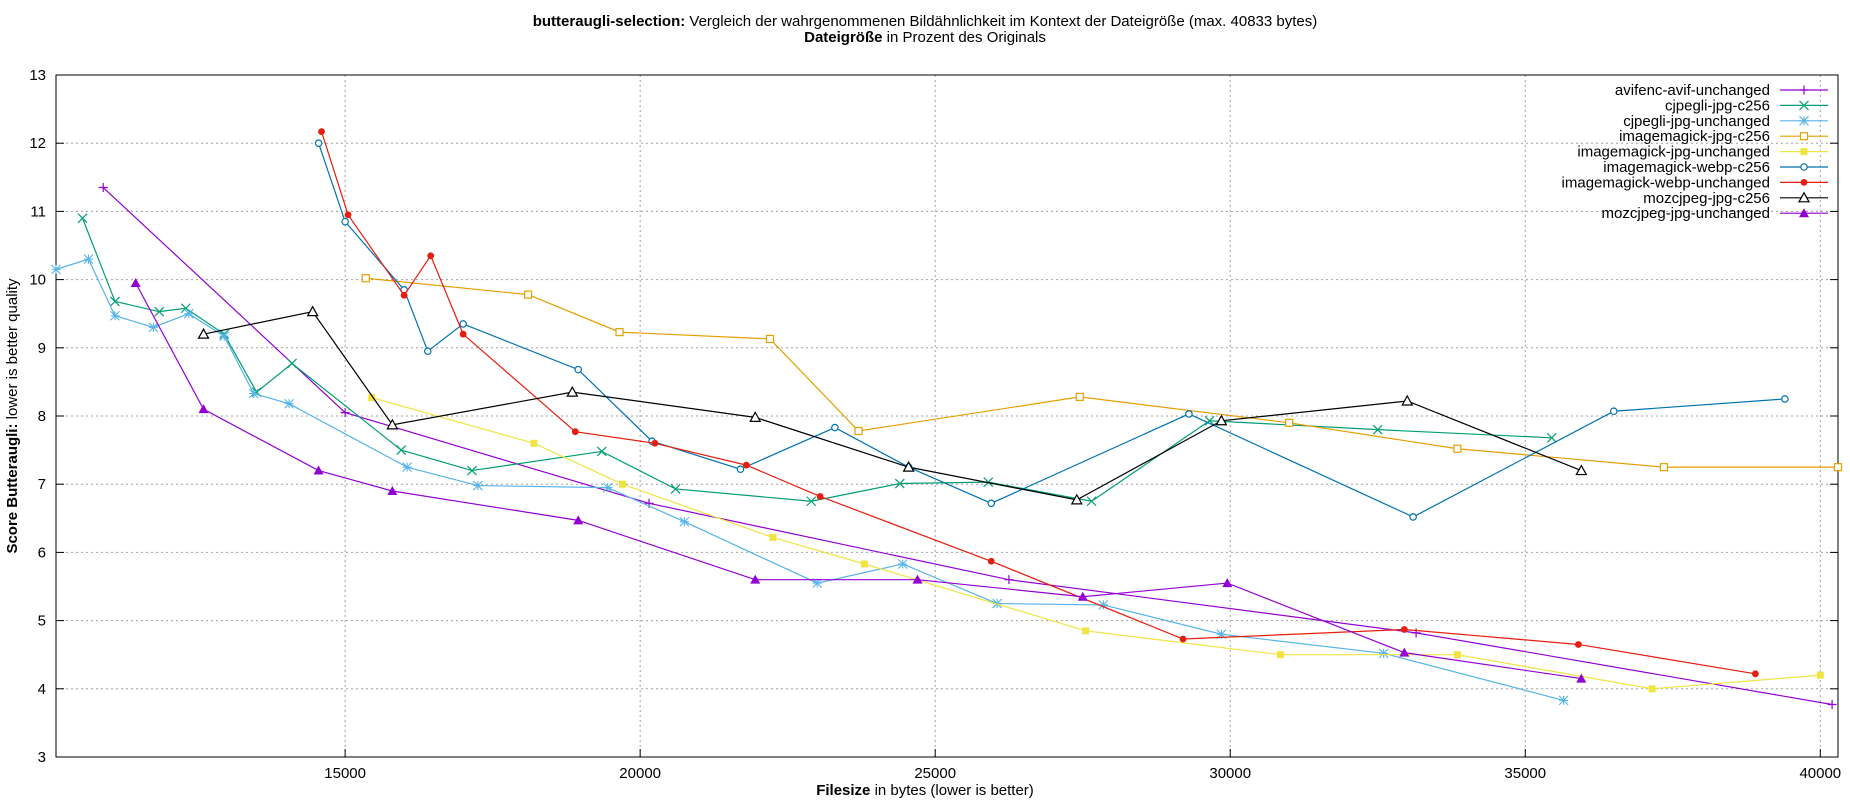 This screenshot has width=1850, height=805. What do you see at coordinates (37, 75) in the screenshot?
I see `y-tick-label: 13` at bounding box center [37, 75].